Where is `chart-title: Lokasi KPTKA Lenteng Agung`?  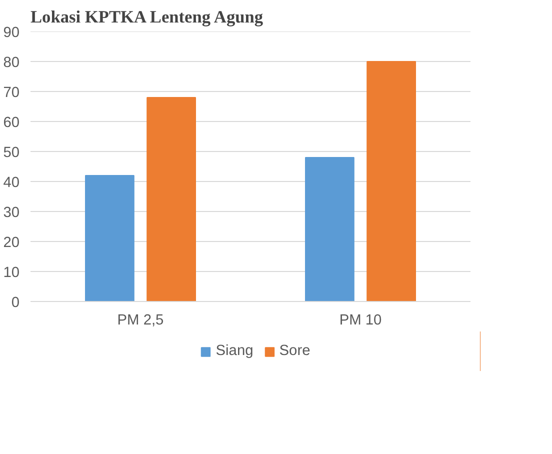 chart-title: Lokasi KPTKA Lenteng Agung is located at coordinates (147, 17).